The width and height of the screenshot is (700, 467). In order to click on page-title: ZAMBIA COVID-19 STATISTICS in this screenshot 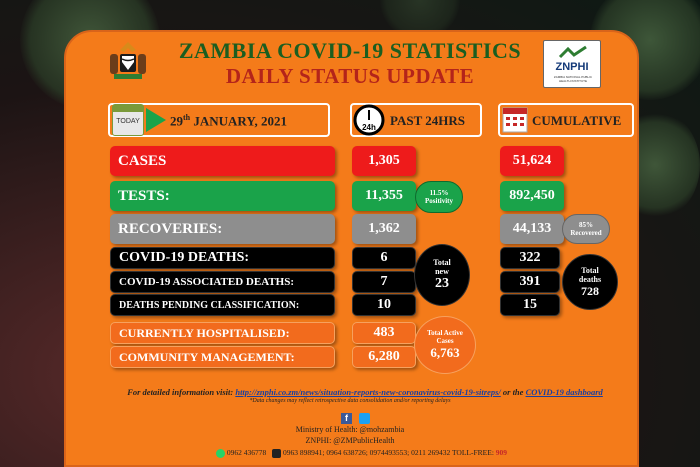, I will do `click(350, 50)`.